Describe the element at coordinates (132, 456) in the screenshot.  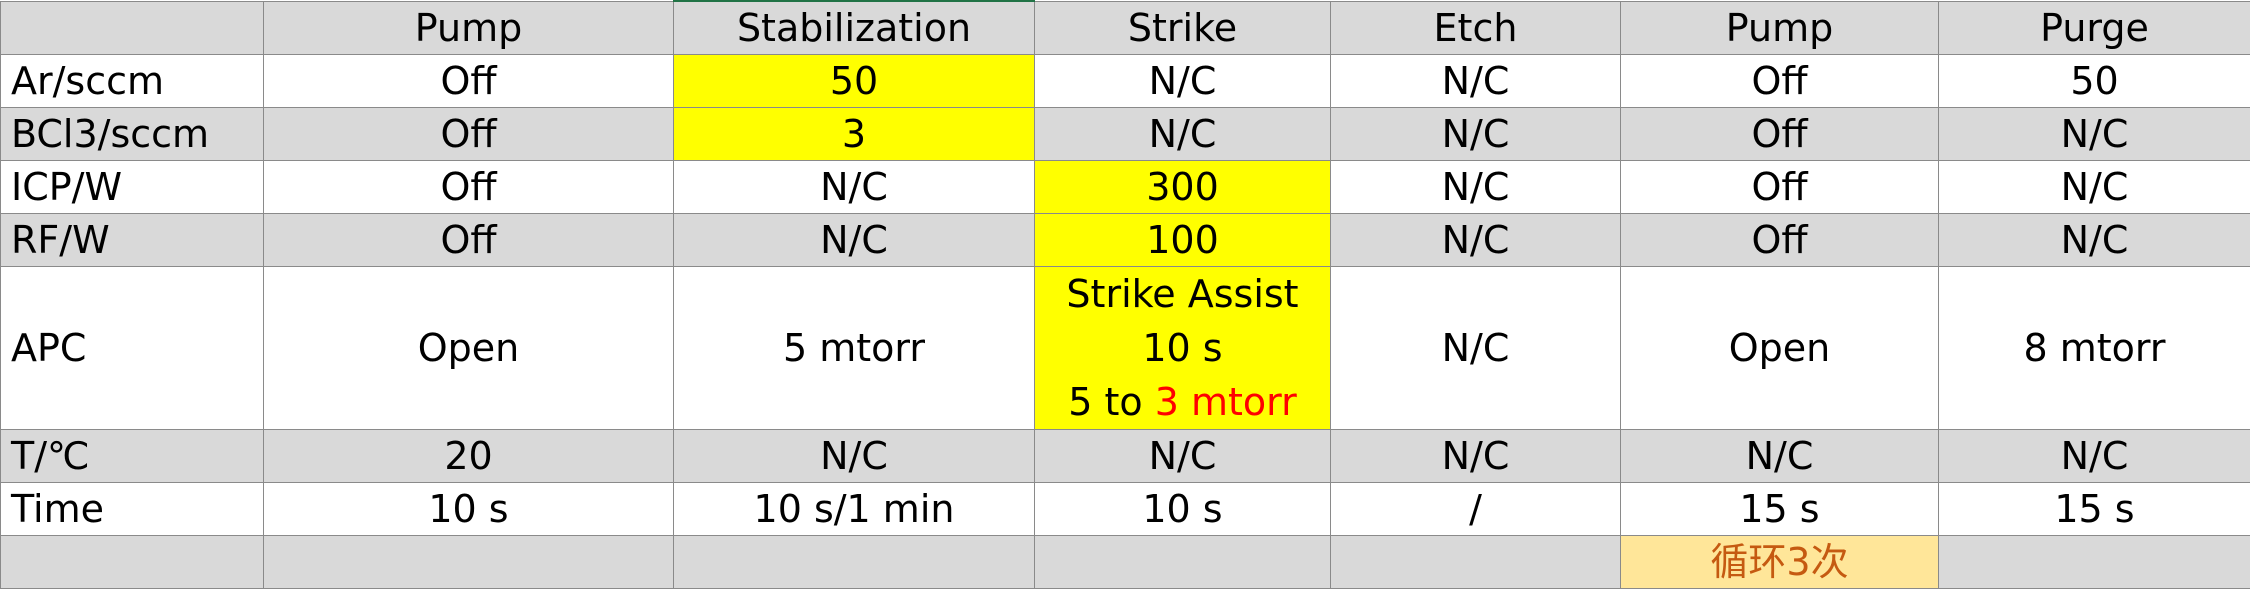
I see `row-label-temperature: T/℃` at that location.